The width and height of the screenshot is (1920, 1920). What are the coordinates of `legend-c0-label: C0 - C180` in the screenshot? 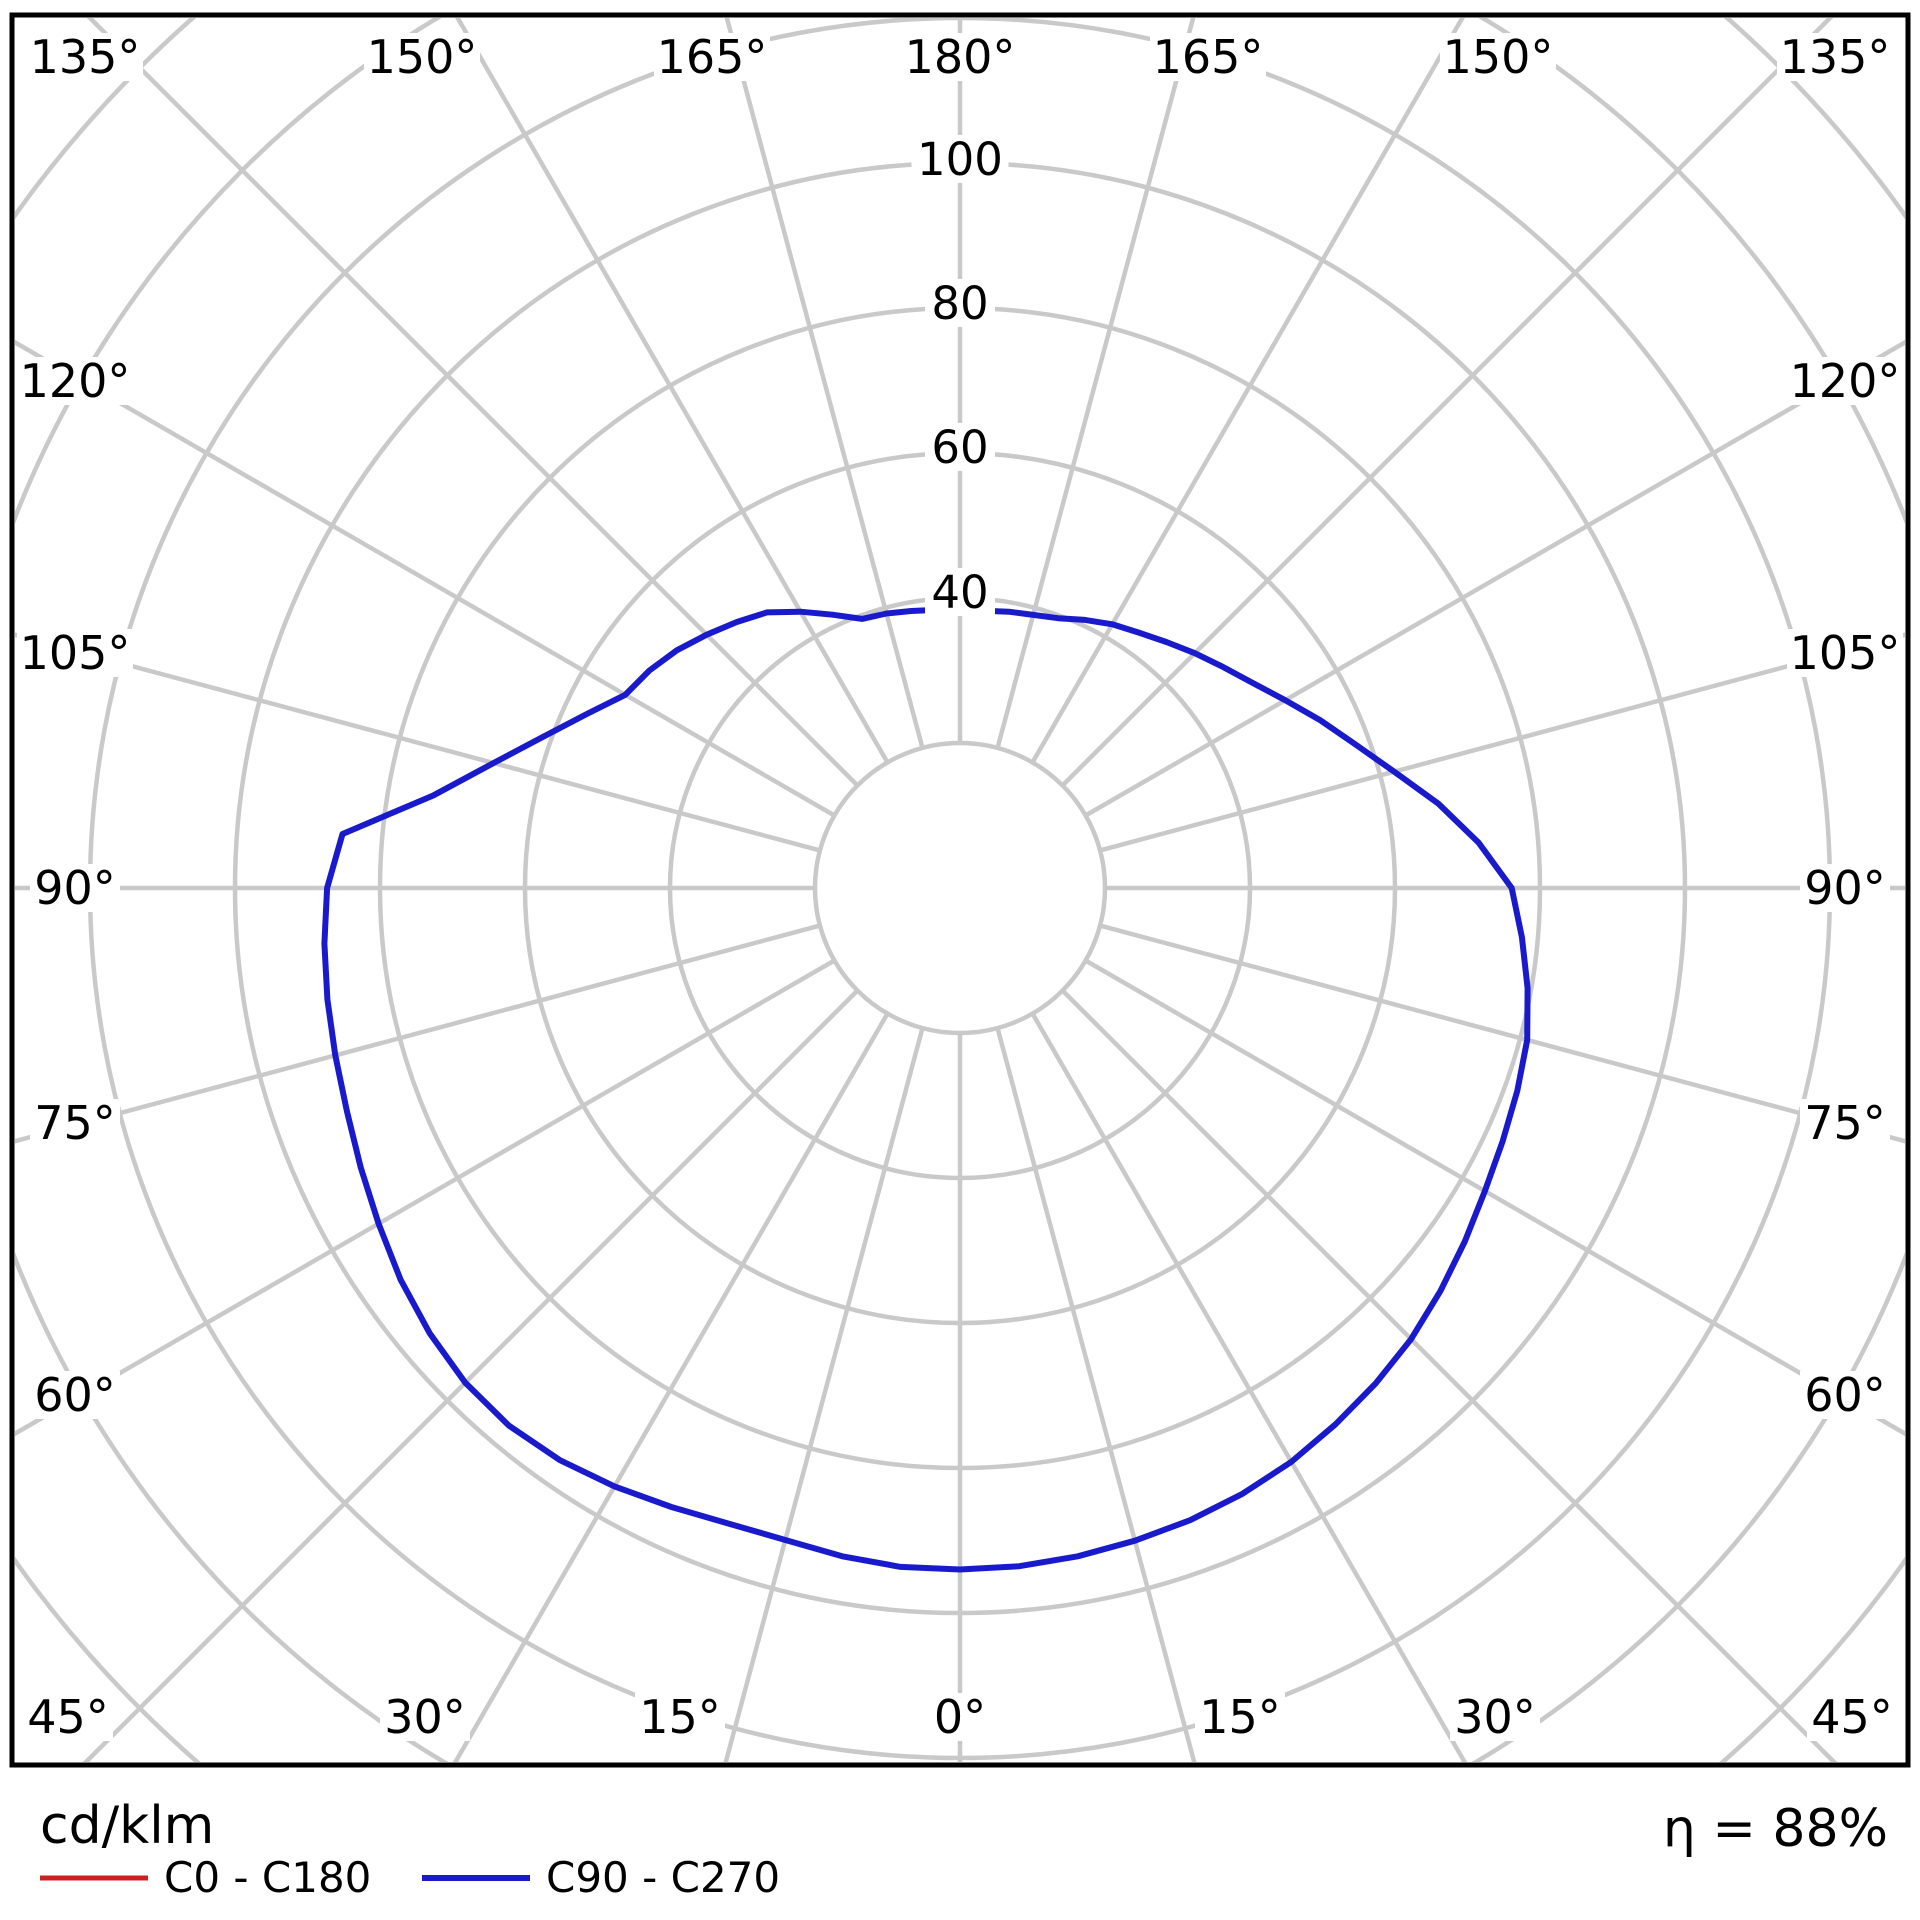 It's located at (267, 1877).